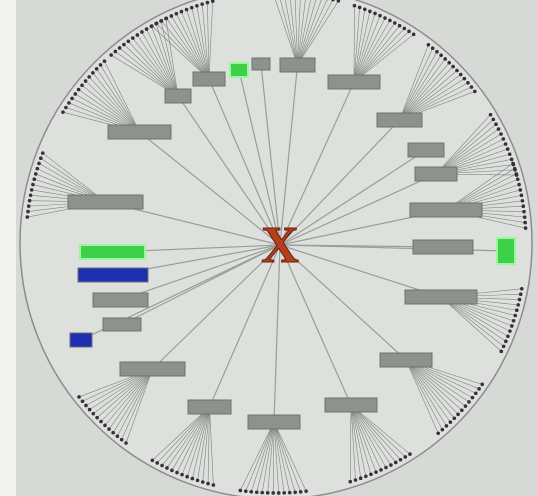 The width and height of the screenshot is (537, 496). Describe the element at coordinates (280, 246) in the screenshot. I see `root-node: X` at that location.